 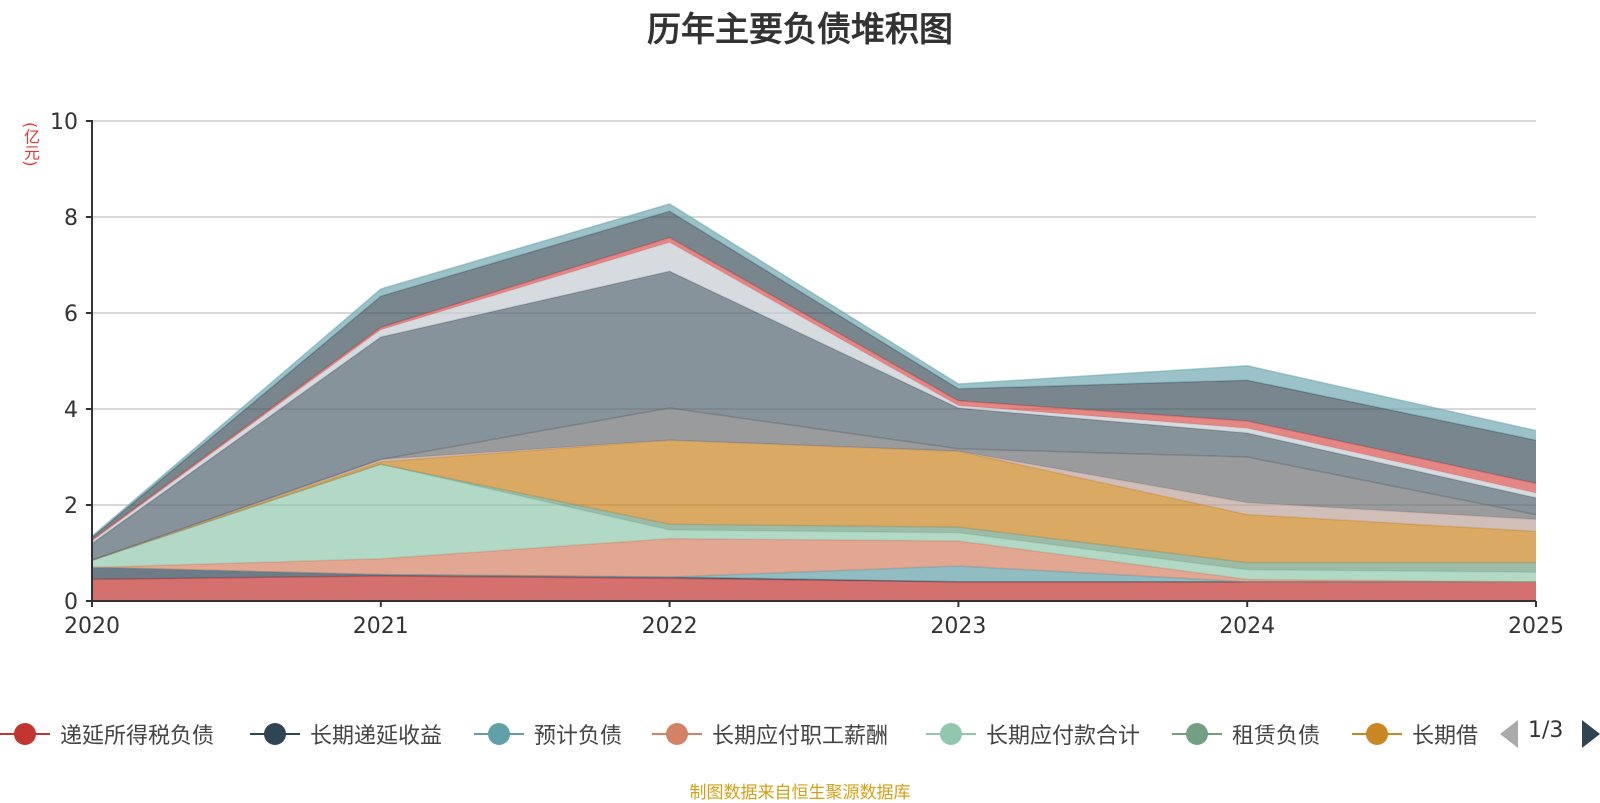 I want to click on x-tick-label-1: 2021, so click(x=381, y=626).